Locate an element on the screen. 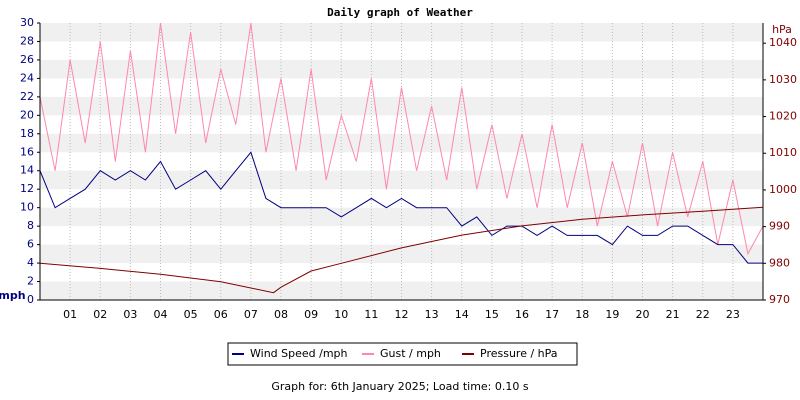  x-tick-label: 22 is located at coordinates (703, 314).